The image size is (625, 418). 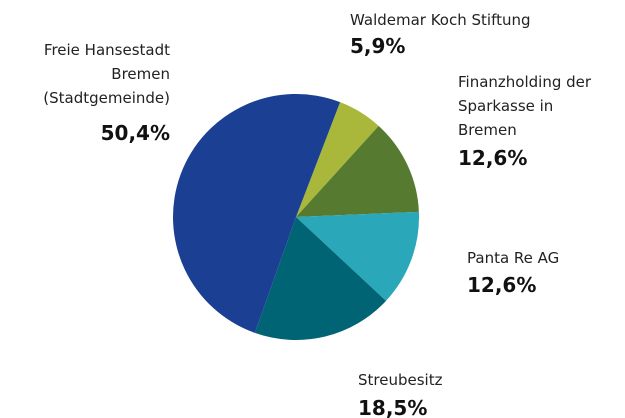 What do you see at coordinates (513, 258) in the screenshot?
I see `slice-label: Panta Re AG` at bounding box center [513, 258].